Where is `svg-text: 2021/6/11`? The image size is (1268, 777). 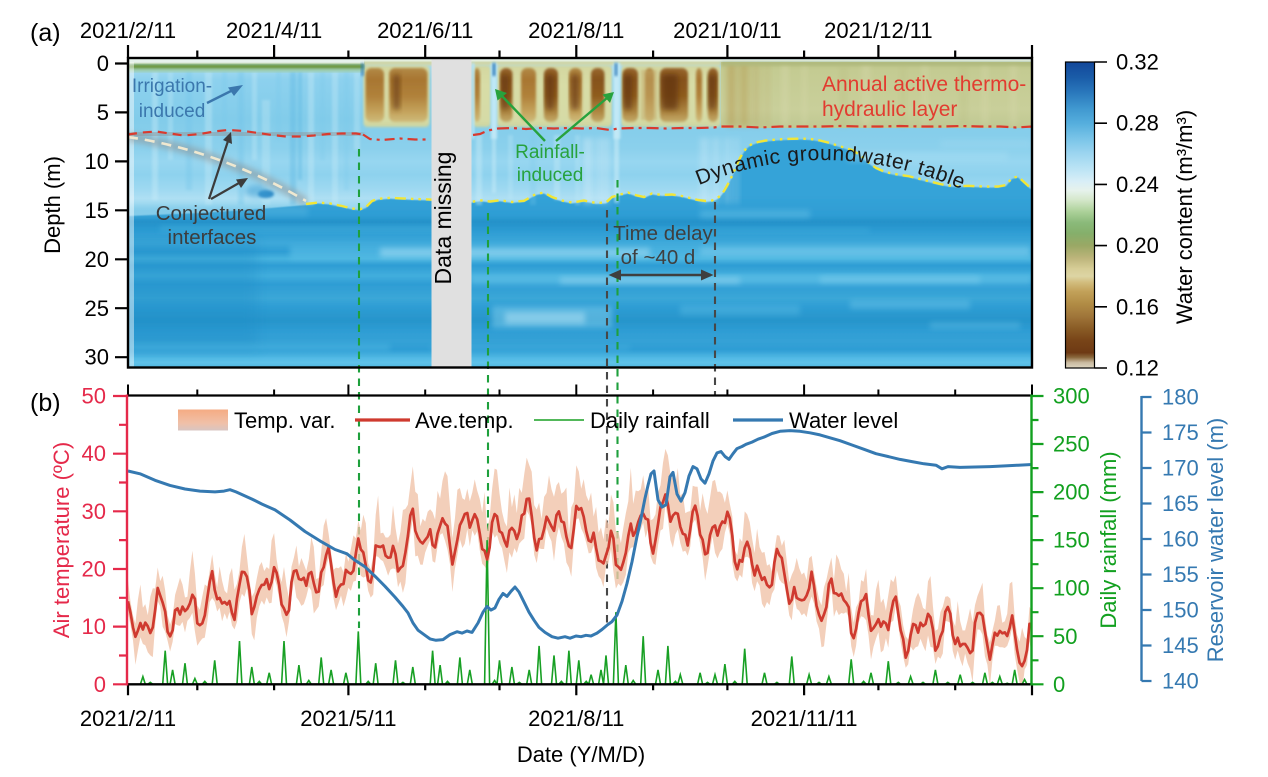 svg-text: 2021/6/11 is located at coordinates (425, 30).